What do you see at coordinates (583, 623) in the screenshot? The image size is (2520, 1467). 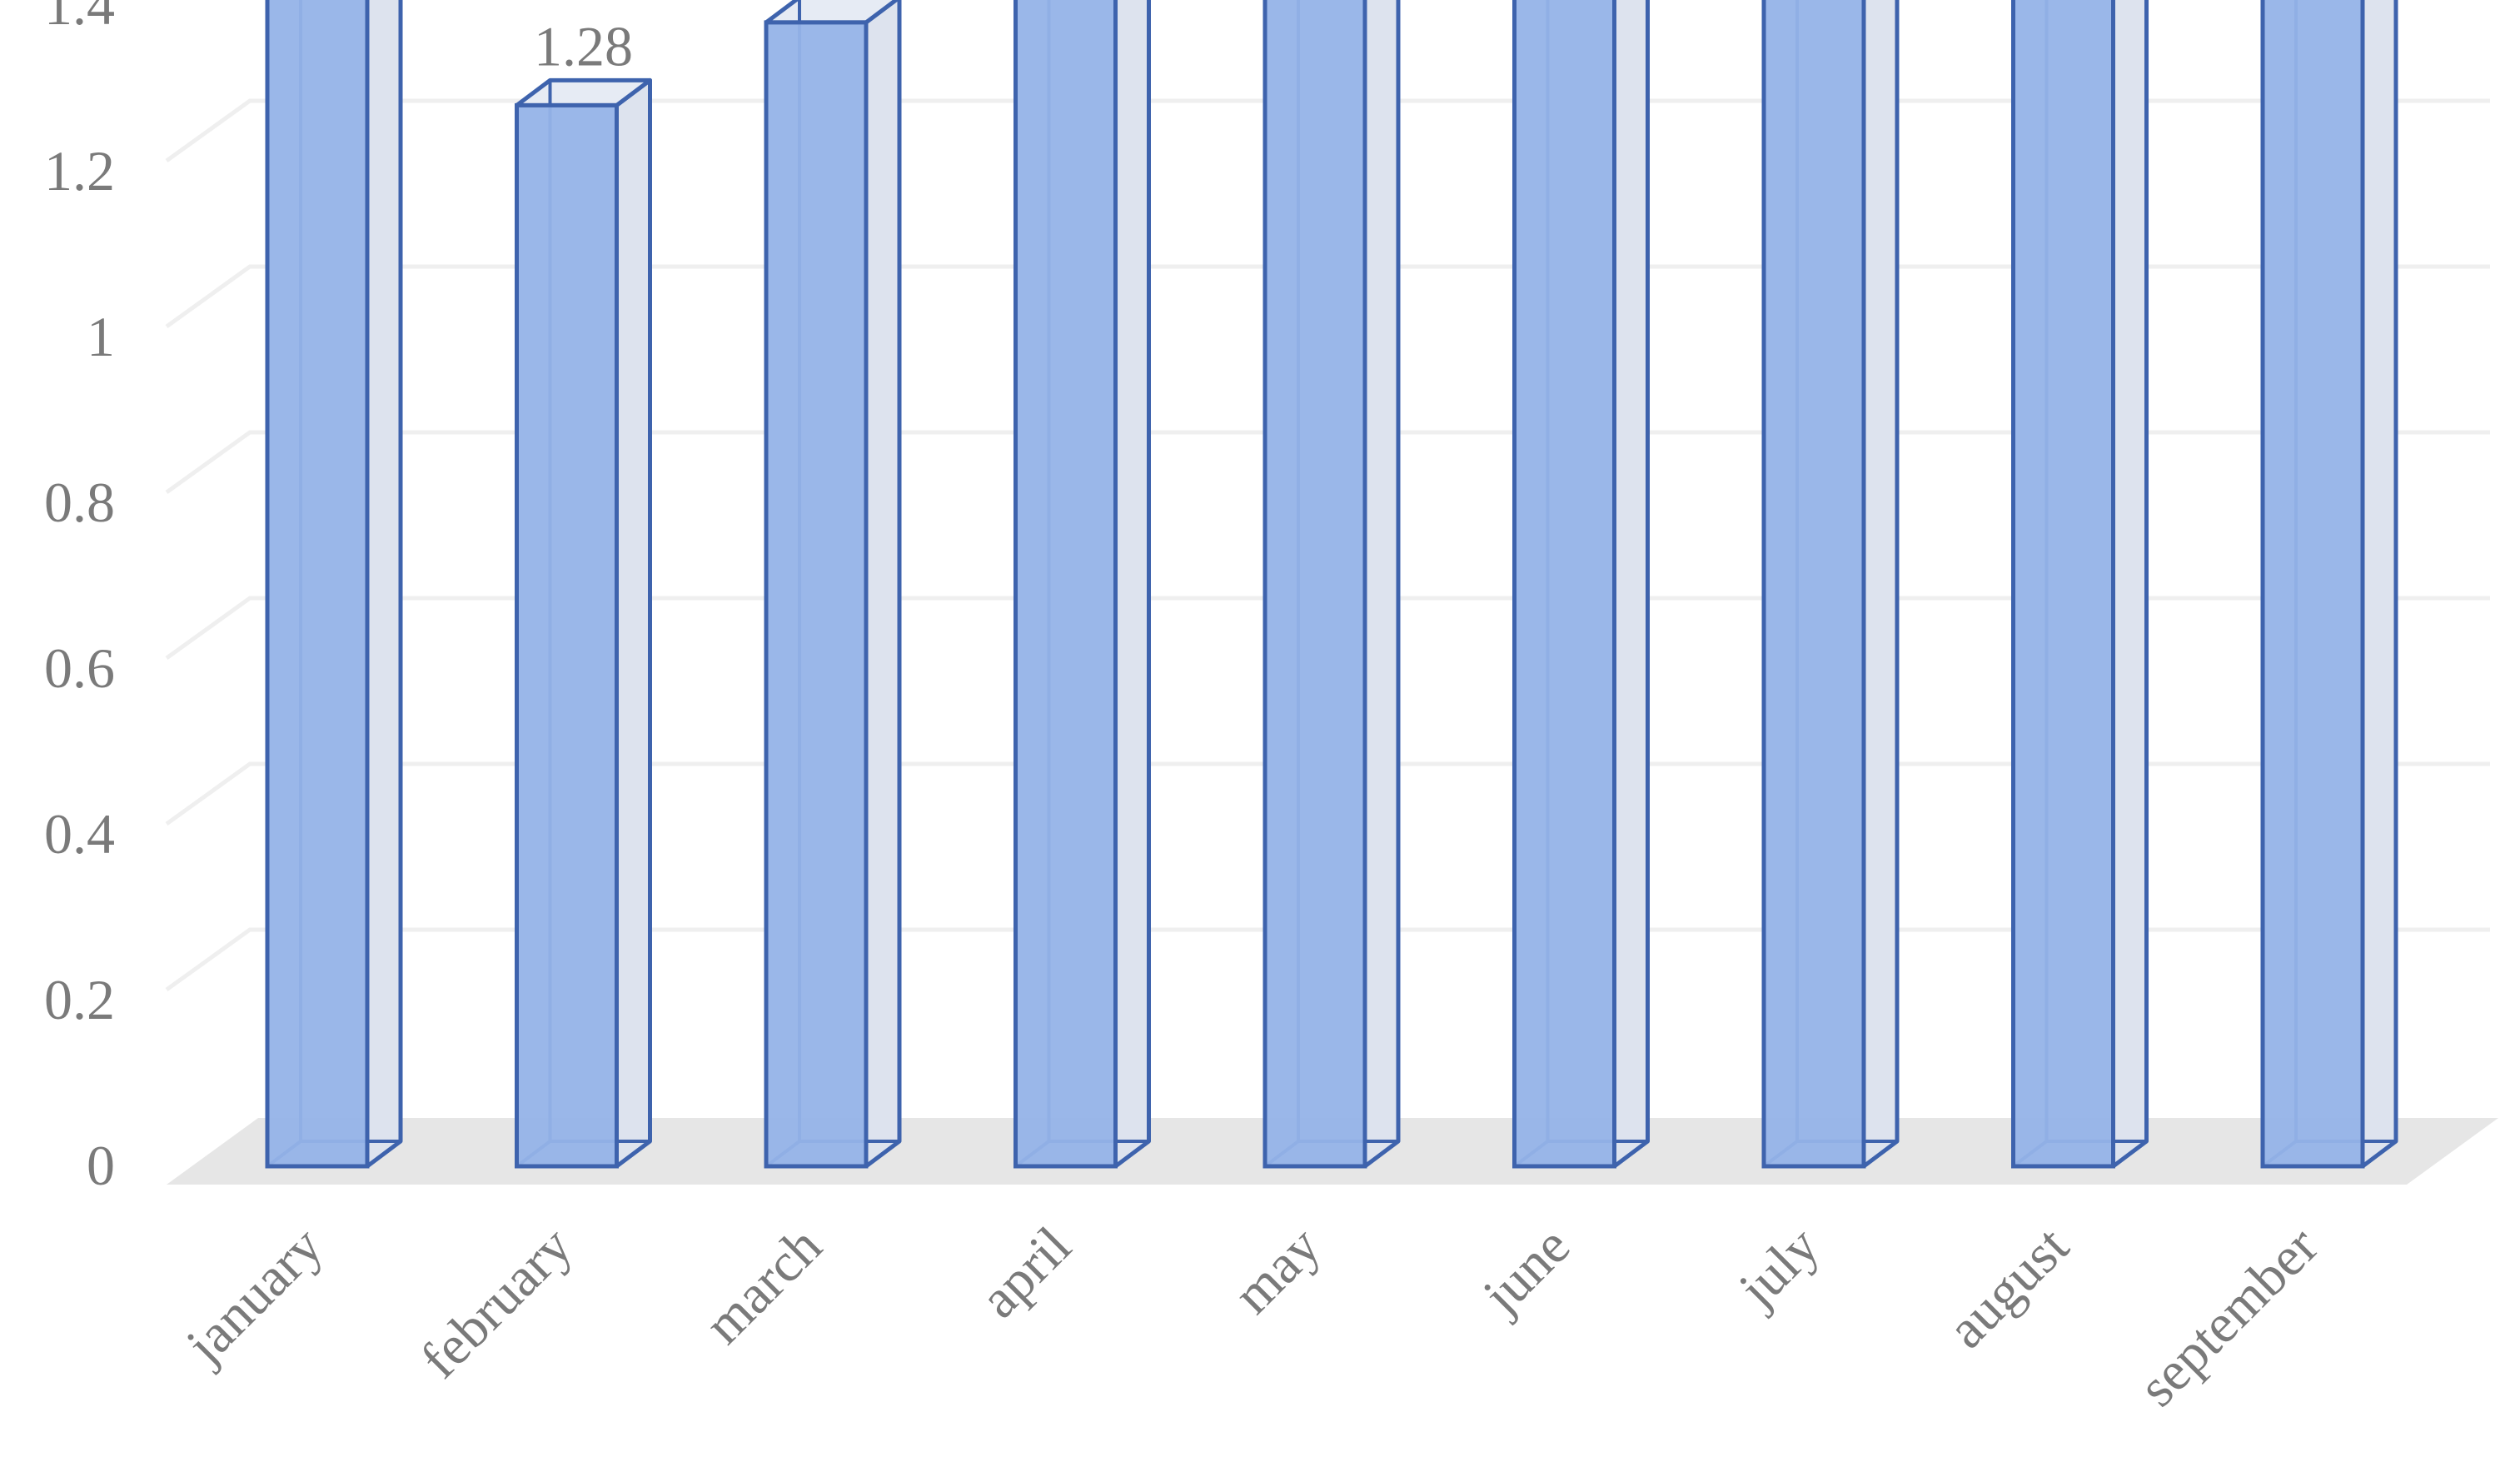 I see `bar-february` at bounding box center [583, 623].